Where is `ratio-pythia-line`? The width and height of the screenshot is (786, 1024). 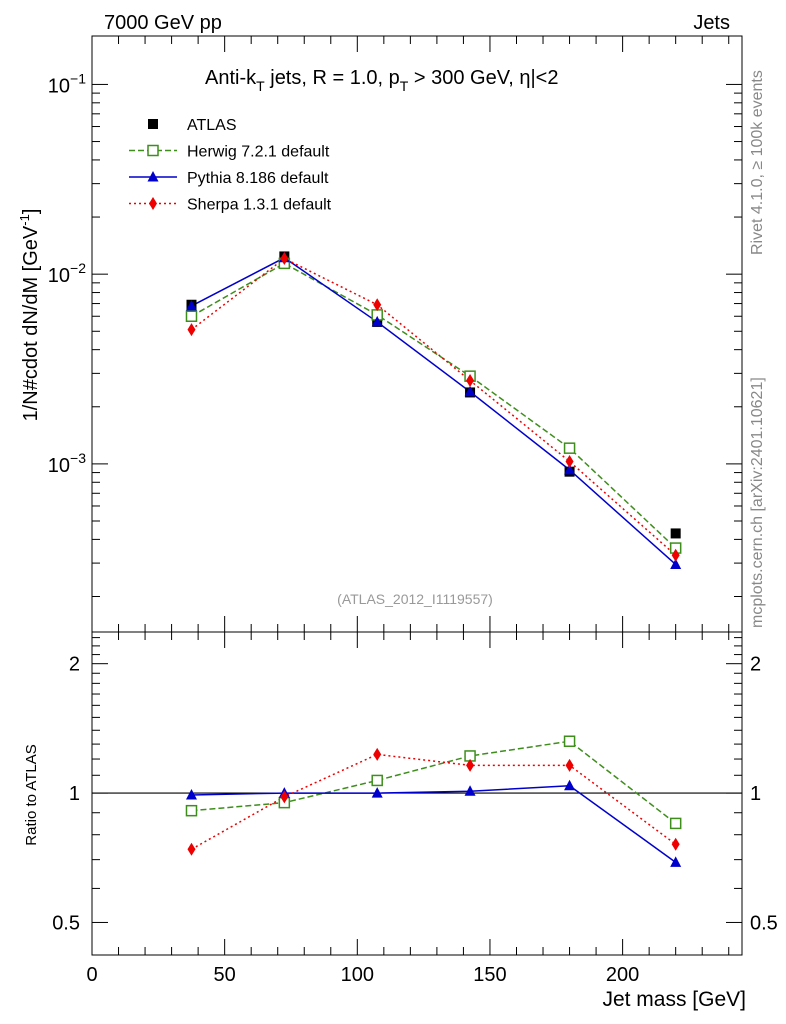 ratio-pythia-line is located at coordinates (434, 823).